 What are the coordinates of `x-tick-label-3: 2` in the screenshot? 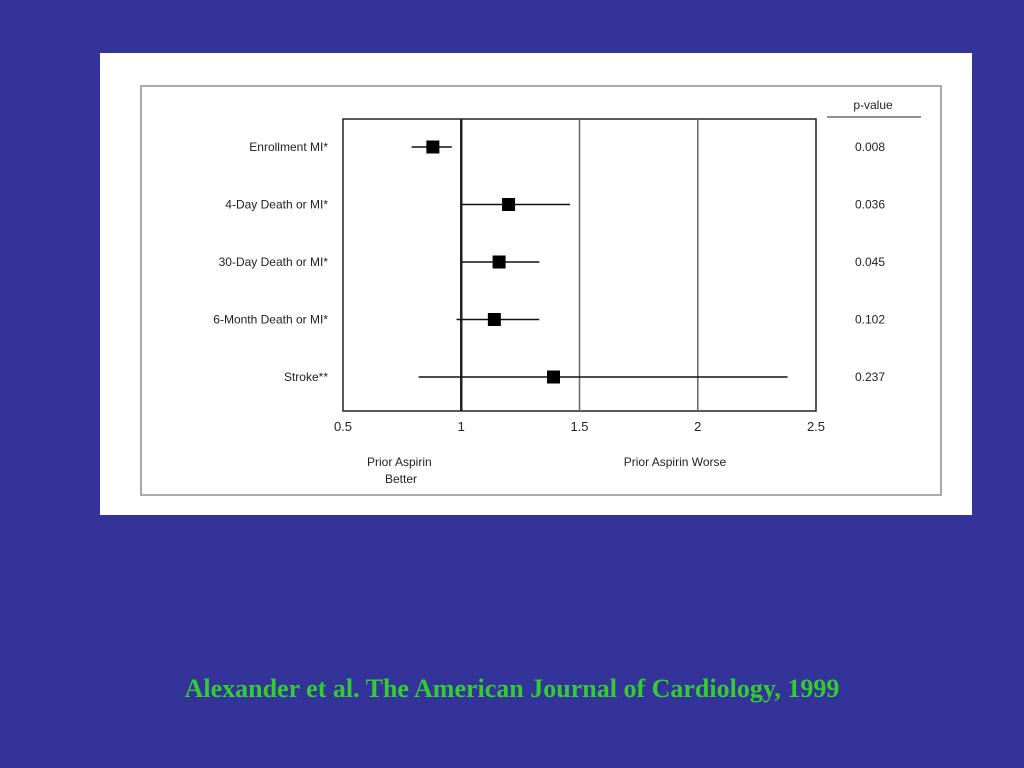 It's located at (697, 426).